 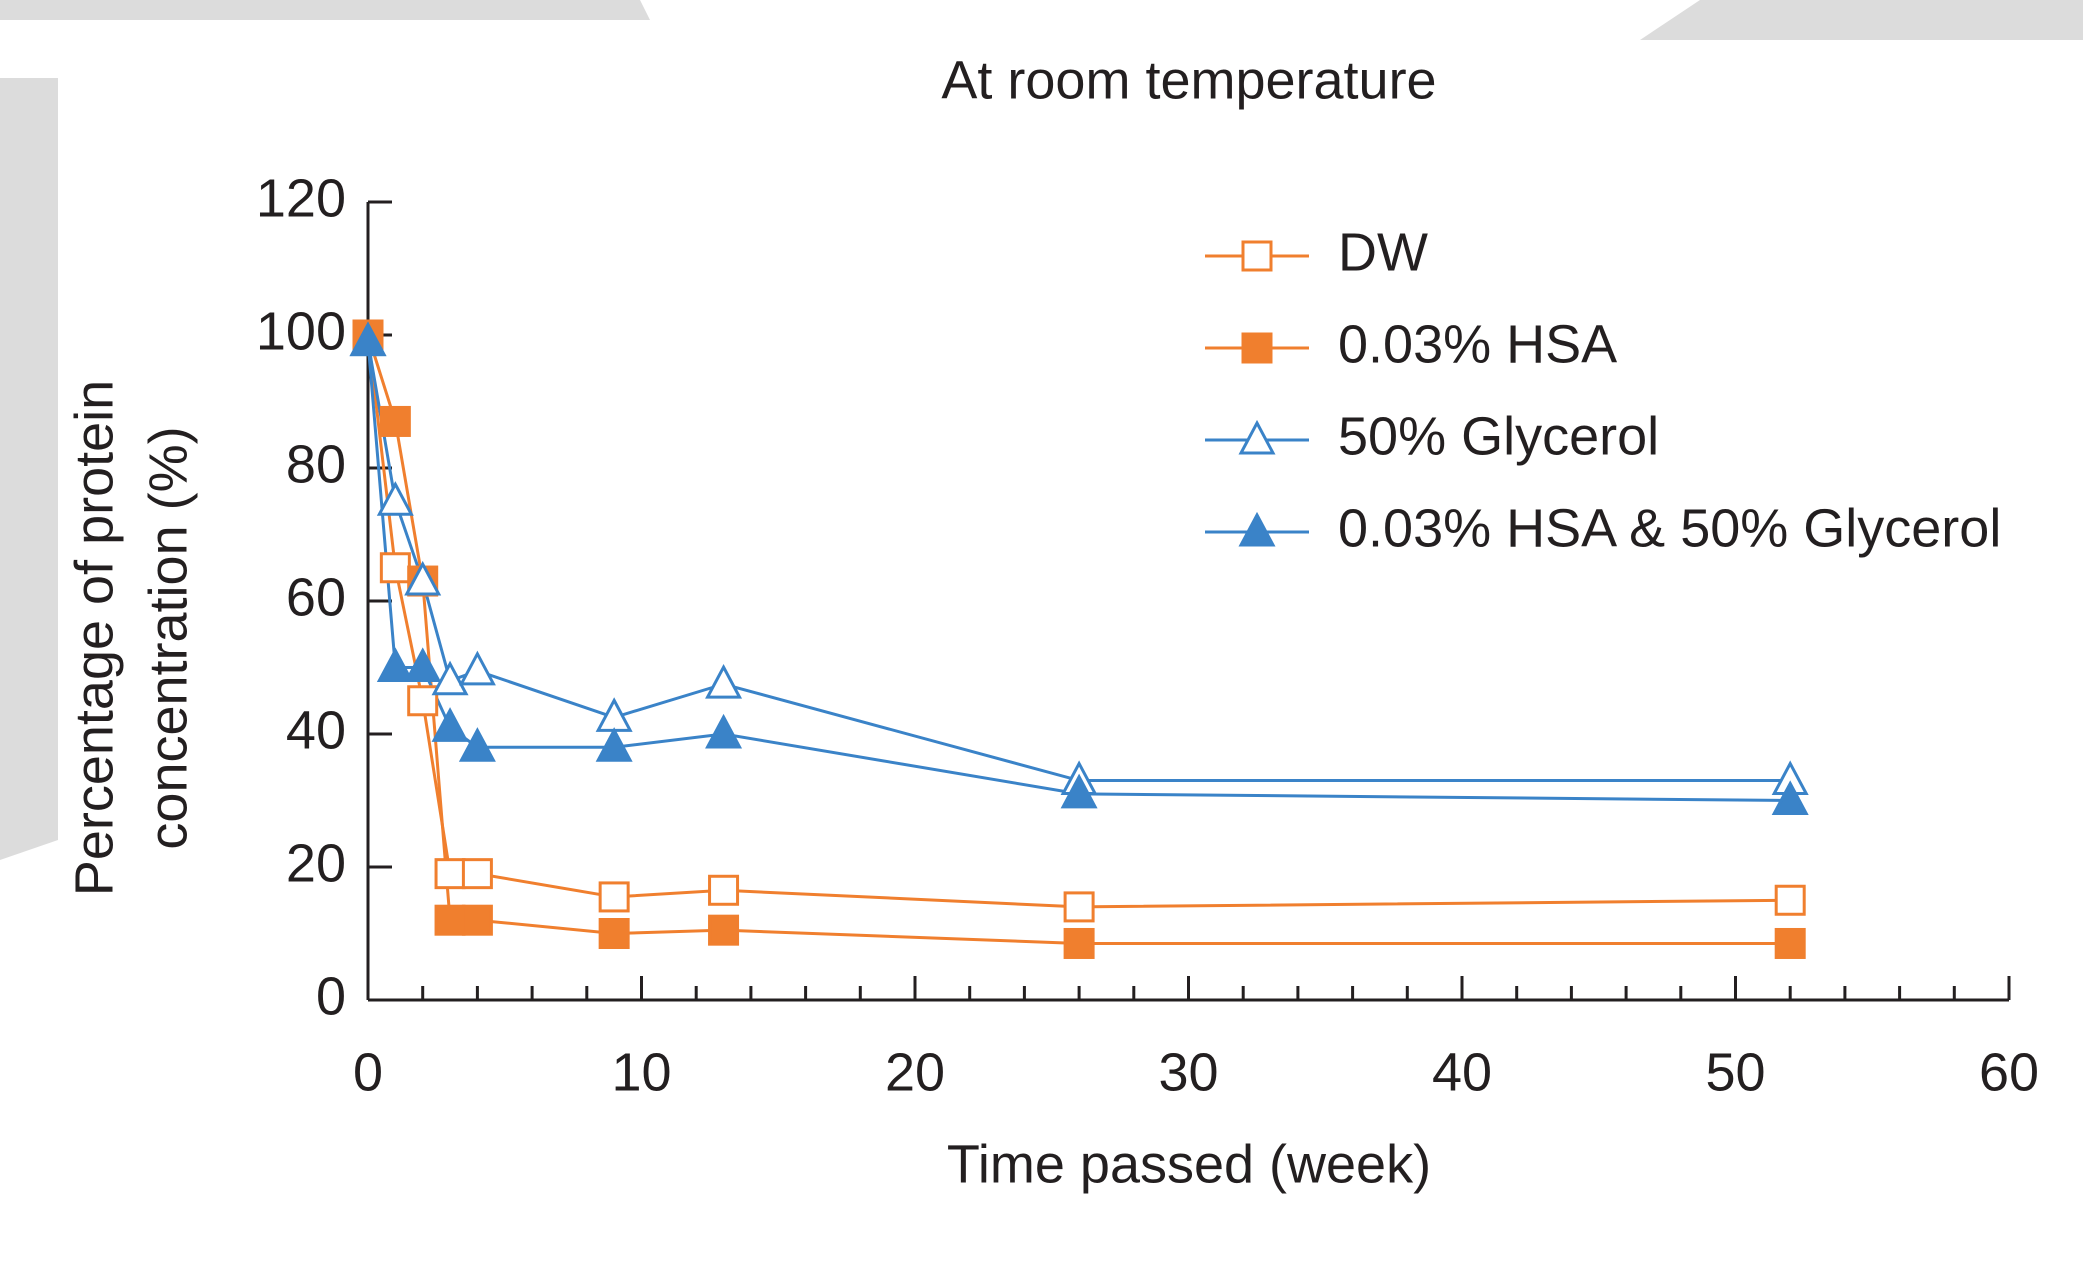 I want to click on y-tick-label: 20, so click(x=316, y=863).